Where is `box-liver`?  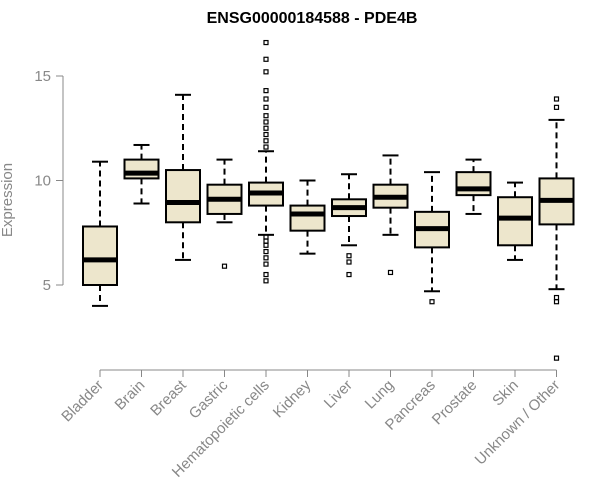
box-liver is located at coordinates (349, 225).